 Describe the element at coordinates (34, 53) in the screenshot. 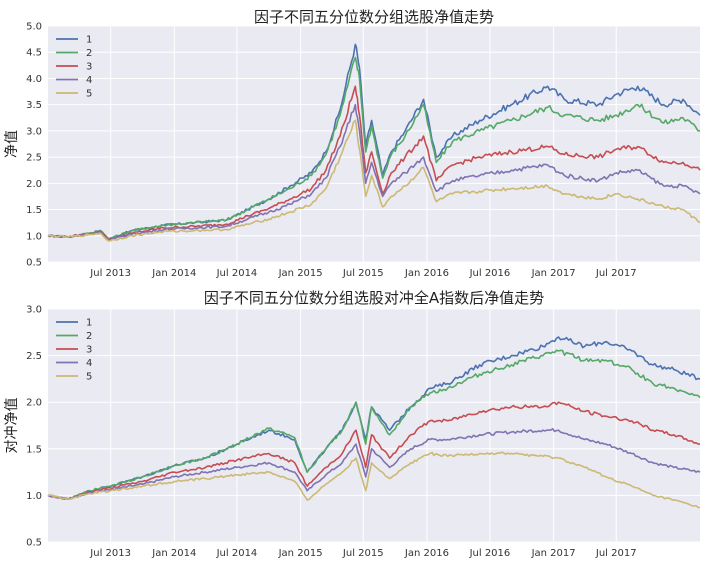

I see `y-tick-label: 4.5` at that location.